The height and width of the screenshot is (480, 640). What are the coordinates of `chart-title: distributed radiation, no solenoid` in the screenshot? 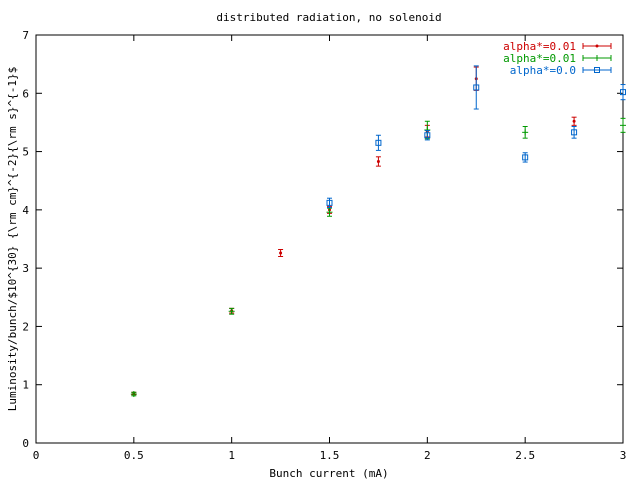 It's located at (328, 17).